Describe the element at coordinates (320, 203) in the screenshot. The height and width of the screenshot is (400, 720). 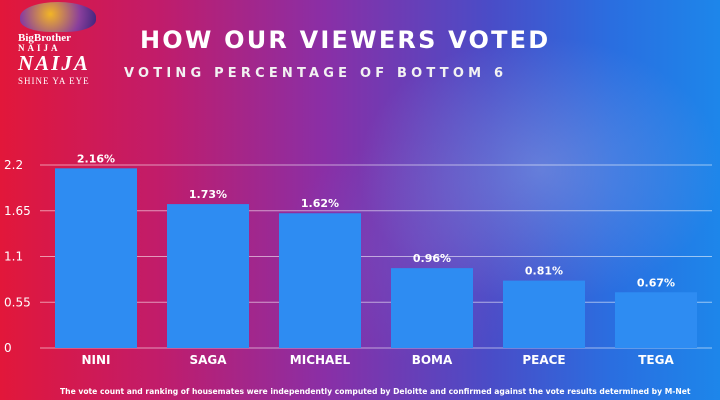
I see `data-label: 1.62%` at that location.